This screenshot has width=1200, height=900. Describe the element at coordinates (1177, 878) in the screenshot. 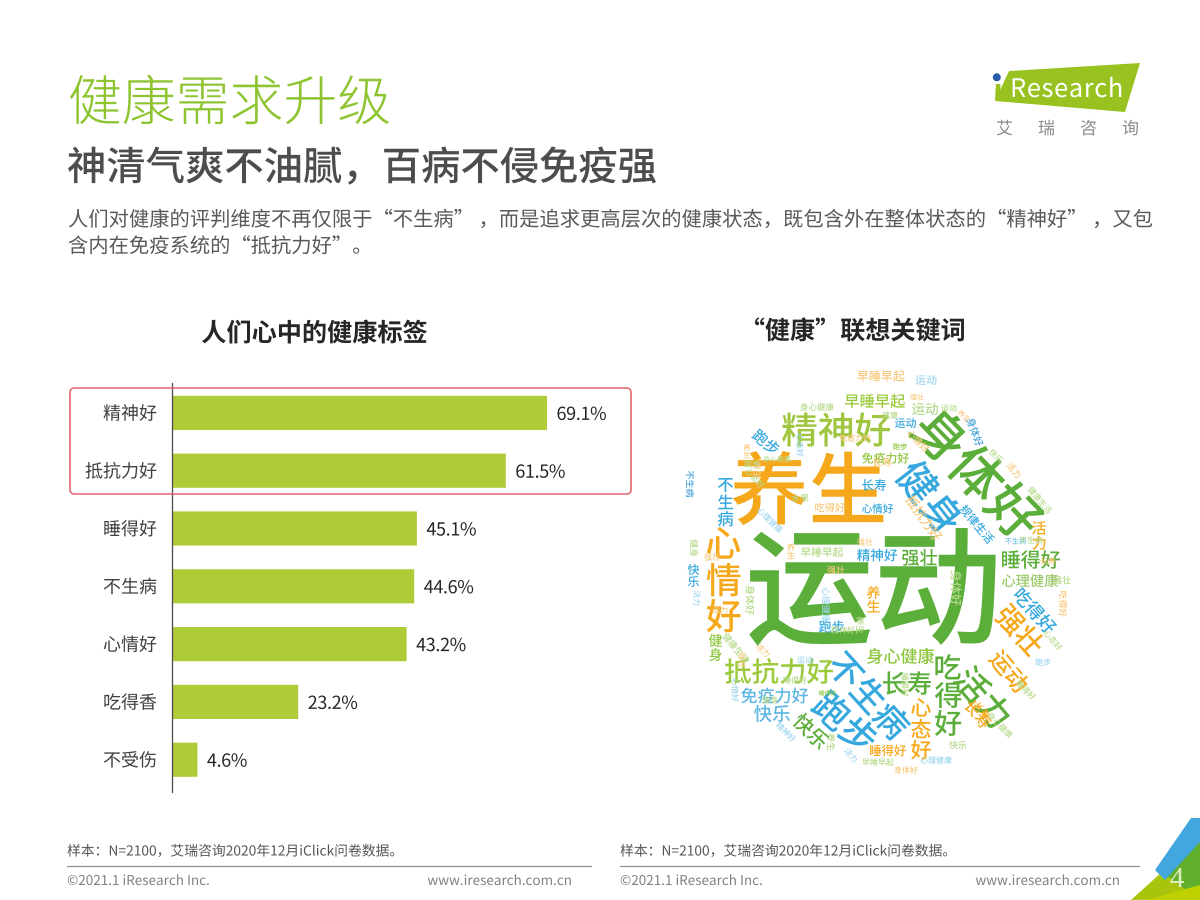

I see `svg-text: 4` at that location.